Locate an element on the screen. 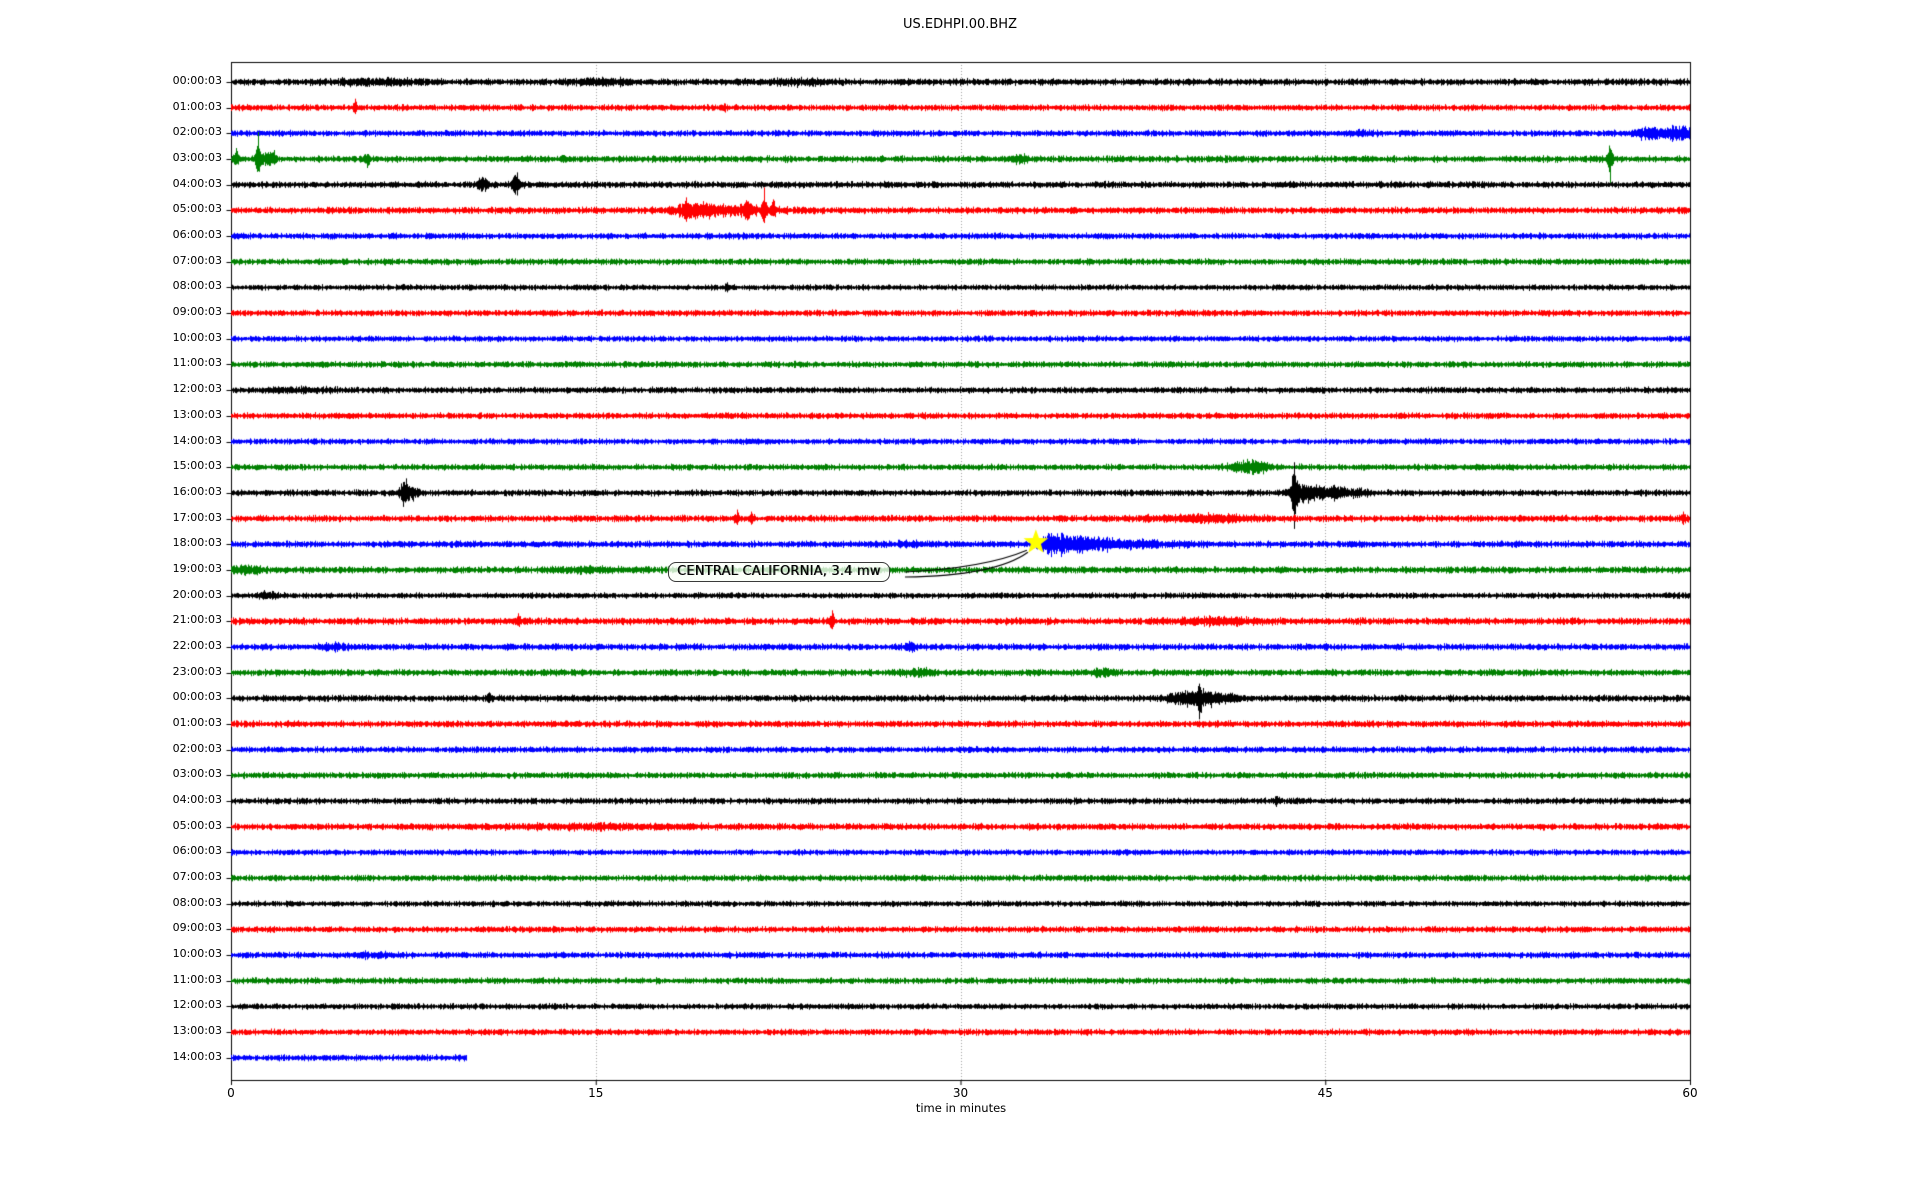 This screenshot has height=1200, width=1920. trace-row-label: 16:00:03 is located at coordinates (197, 491).